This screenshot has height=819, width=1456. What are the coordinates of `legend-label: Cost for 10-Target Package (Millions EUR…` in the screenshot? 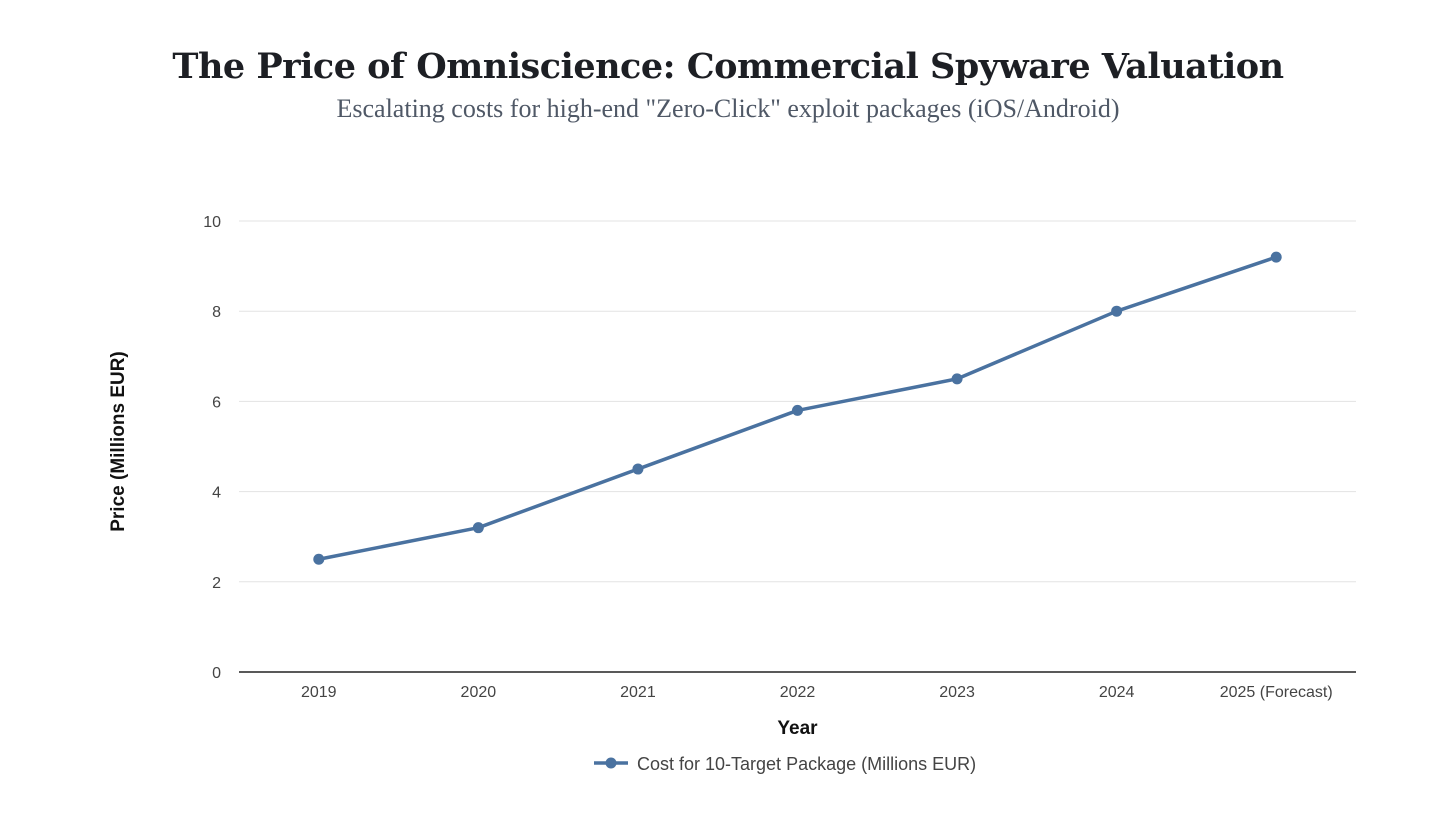 It's located at (806, 764).